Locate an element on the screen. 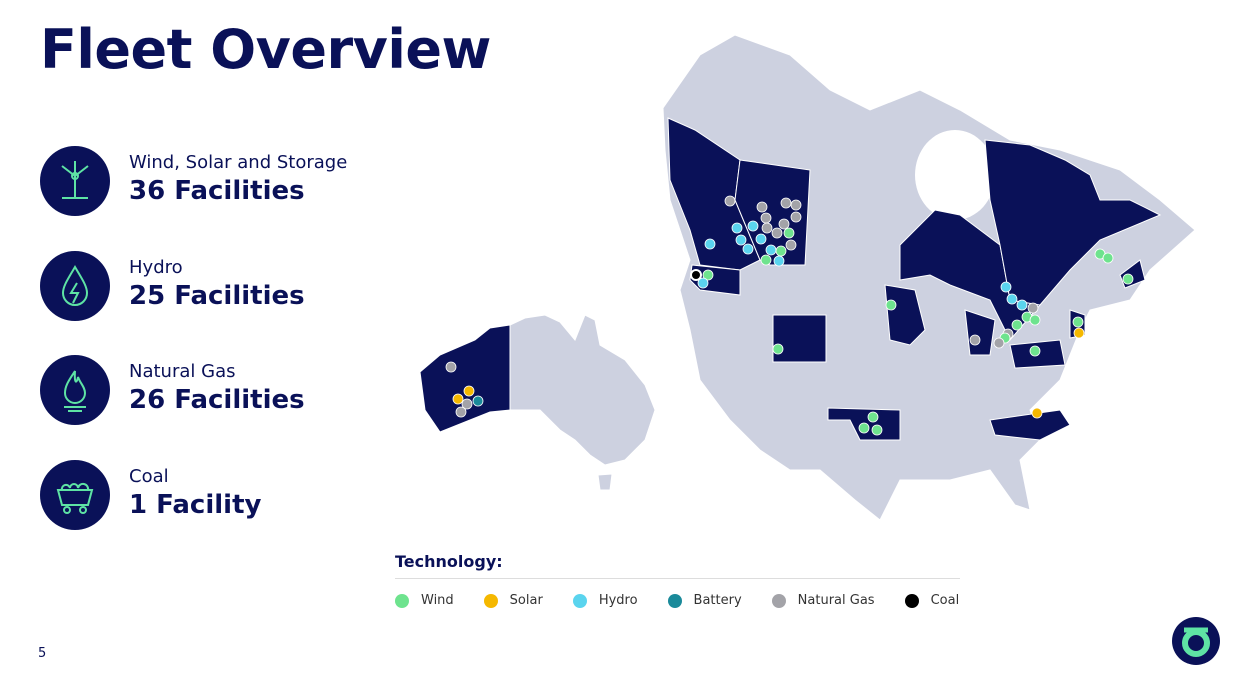 This screenshot has width=1235, height=676. stat: Hydro 25 Facilities is located at coordinates (220, 287).